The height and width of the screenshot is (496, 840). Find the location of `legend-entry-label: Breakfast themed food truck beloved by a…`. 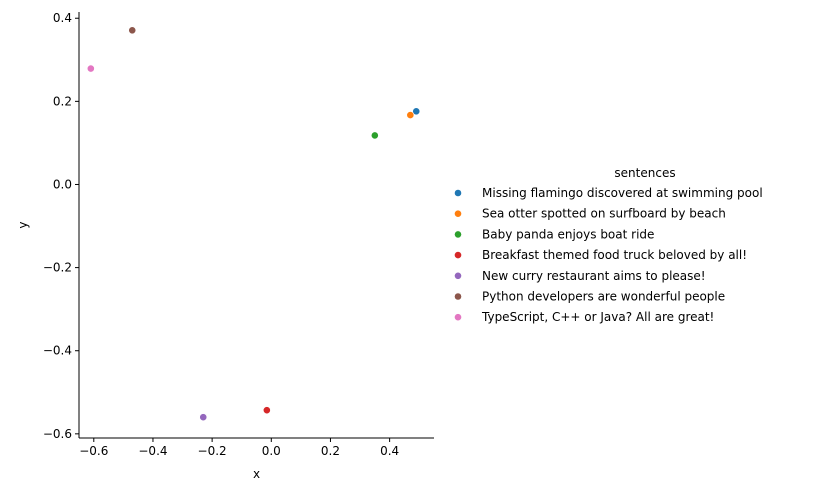

legend-entry-label: Breakfast themed food truck beloved by a… is located at coordinates (614, 255).